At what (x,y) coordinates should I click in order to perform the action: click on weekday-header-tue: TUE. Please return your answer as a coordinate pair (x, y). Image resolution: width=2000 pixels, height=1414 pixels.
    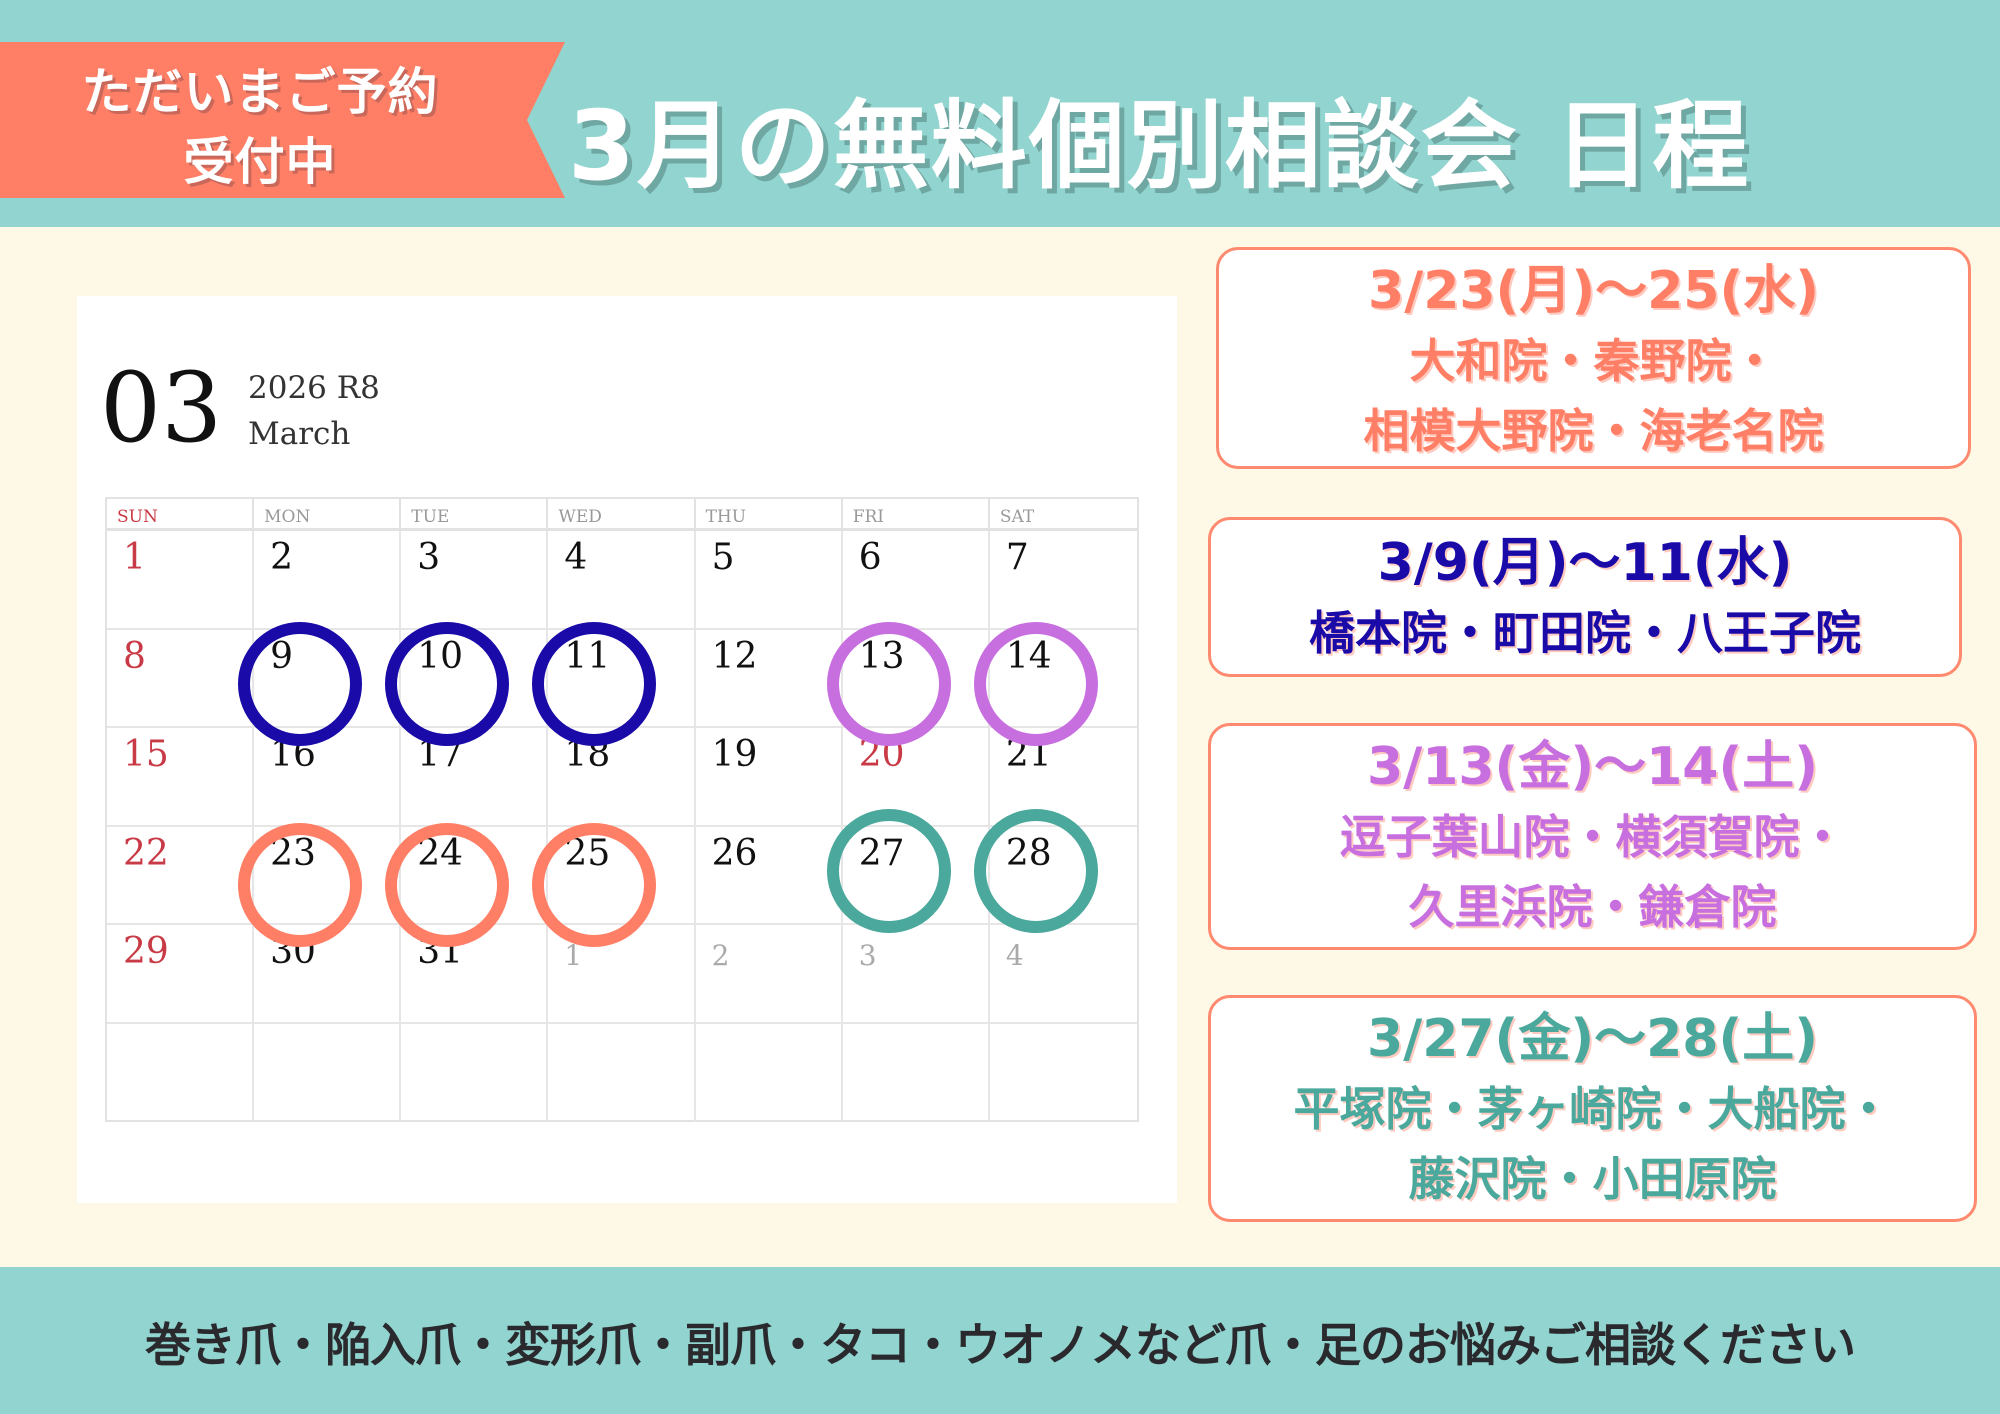
    Looking at the image, I should click on (475, 515).